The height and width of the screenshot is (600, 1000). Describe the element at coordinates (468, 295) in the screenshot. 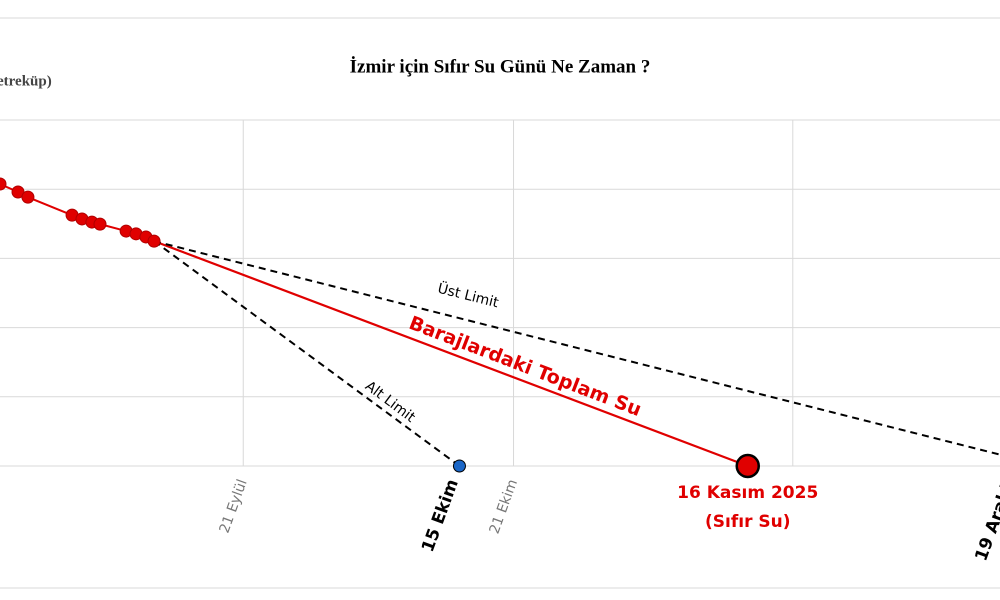

I see `series-label: Üst Limit` at that location.